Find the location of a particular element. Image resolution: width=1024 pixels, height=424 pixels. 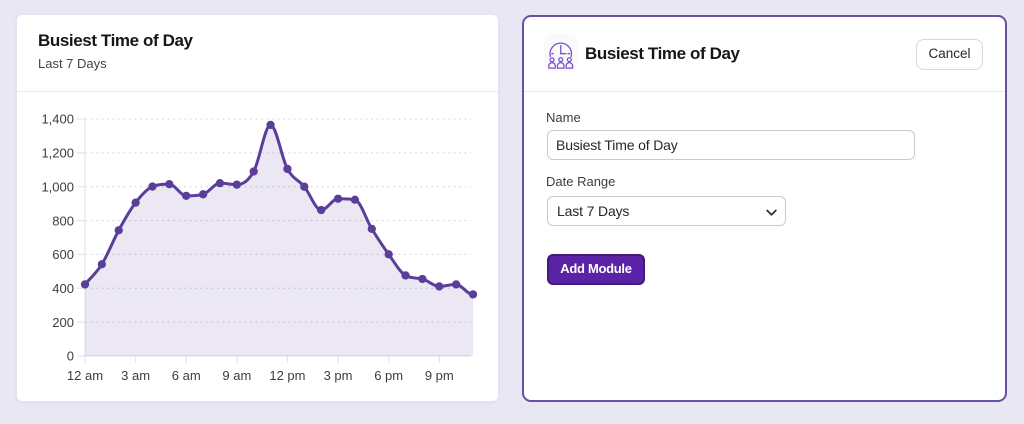

svg-text: 1,000 is located at coordinates (57, 186).